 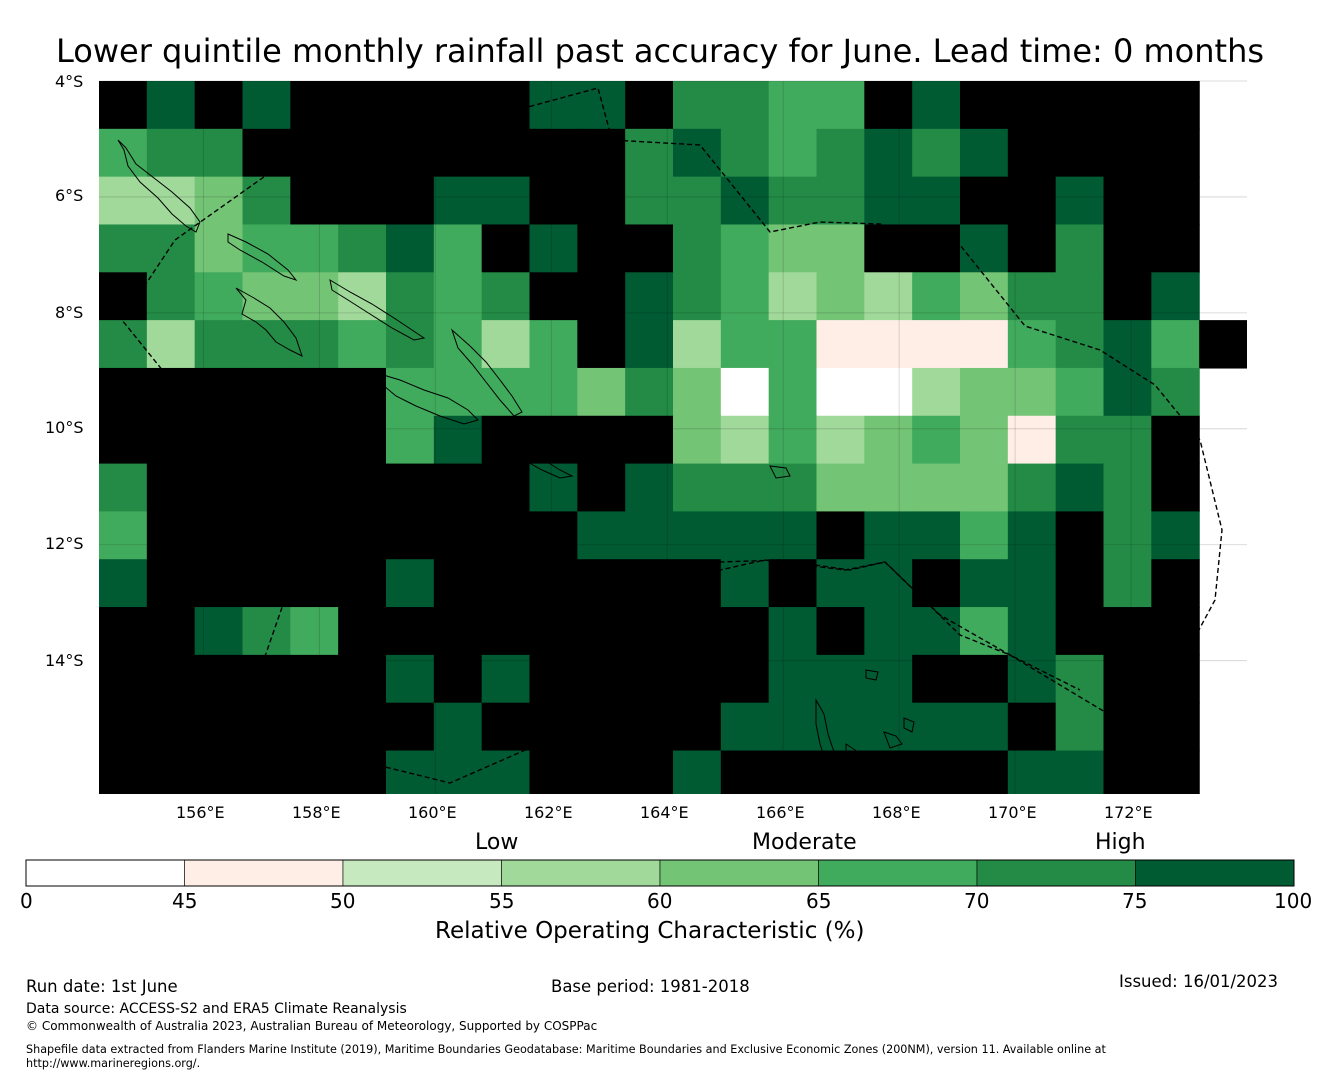 I want to click on lat-tick-10s: 10°S, so click(x=64, y=427).